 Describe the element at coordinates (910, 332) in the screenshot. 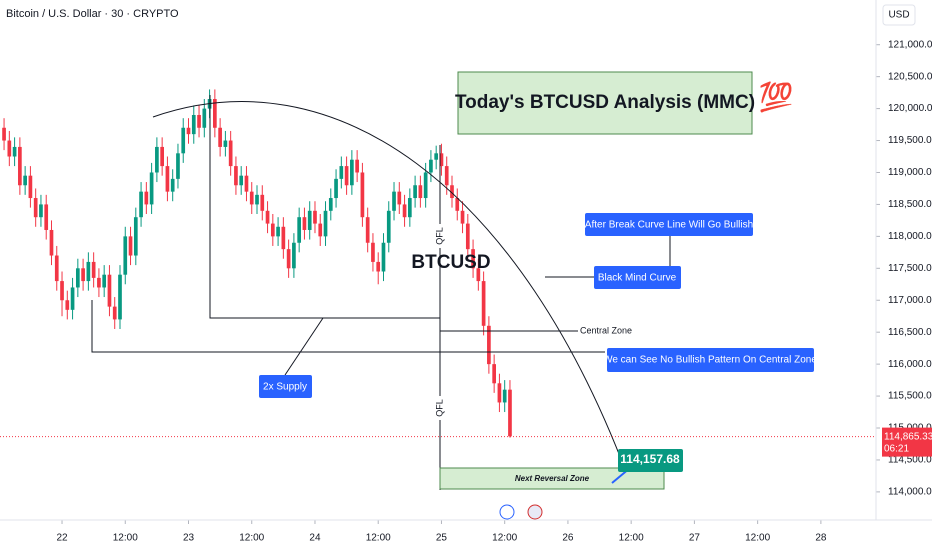

I see `y-tick-label: 116,500.00` at that location.